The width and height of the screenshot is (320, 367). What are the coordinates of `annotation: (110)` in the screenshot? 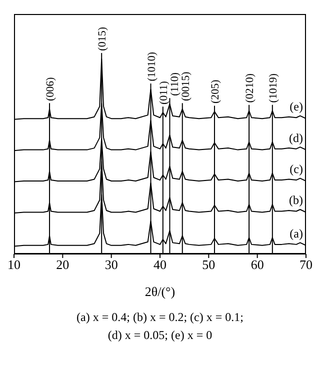 It's located at (174, 84).